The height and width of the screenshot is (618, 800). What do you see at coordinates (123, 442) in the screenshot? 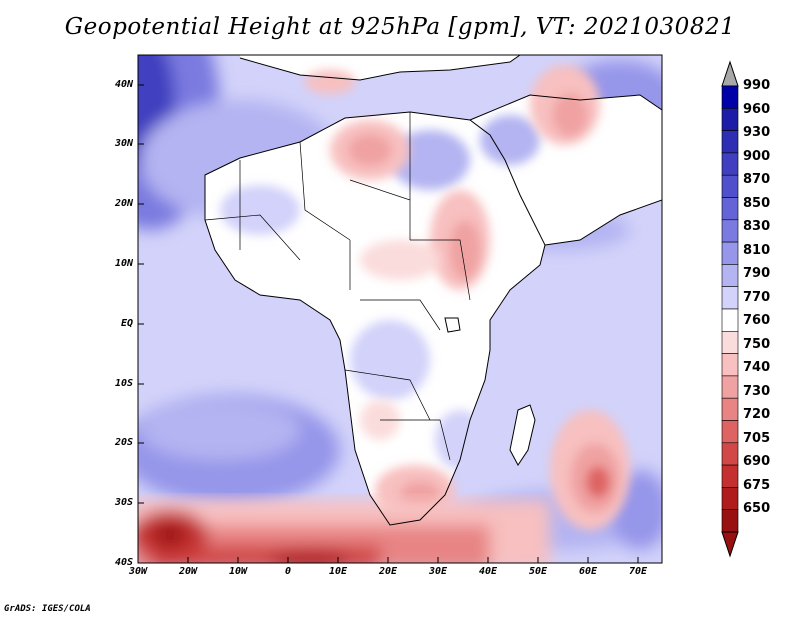
I see `lat-label: 20S` at bounding box center [123, 442].